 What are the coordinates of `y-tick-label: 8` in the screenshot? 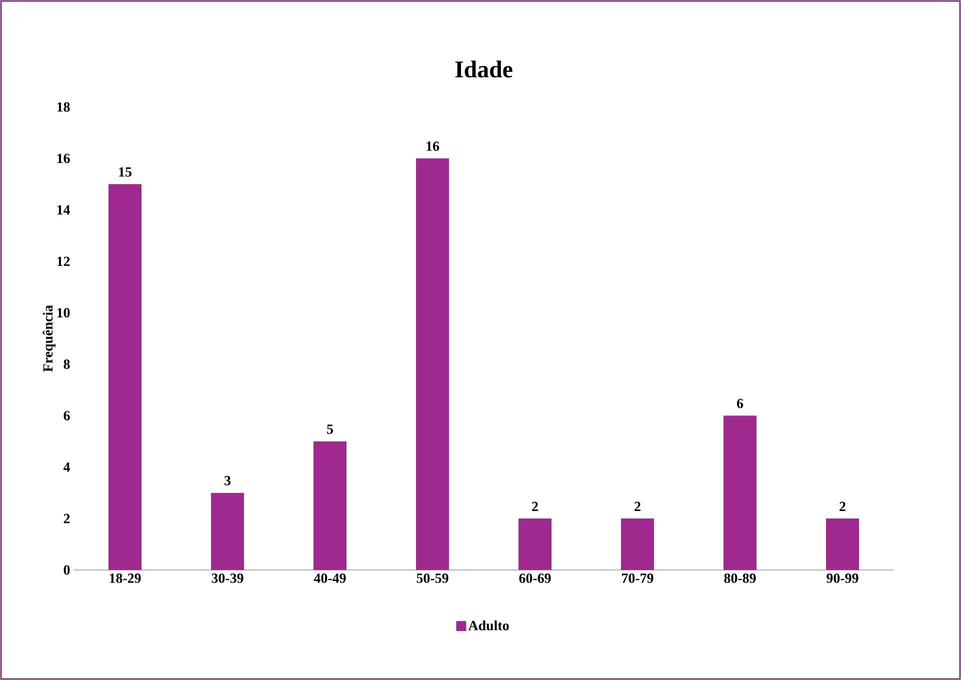 It's located at (67, 364).